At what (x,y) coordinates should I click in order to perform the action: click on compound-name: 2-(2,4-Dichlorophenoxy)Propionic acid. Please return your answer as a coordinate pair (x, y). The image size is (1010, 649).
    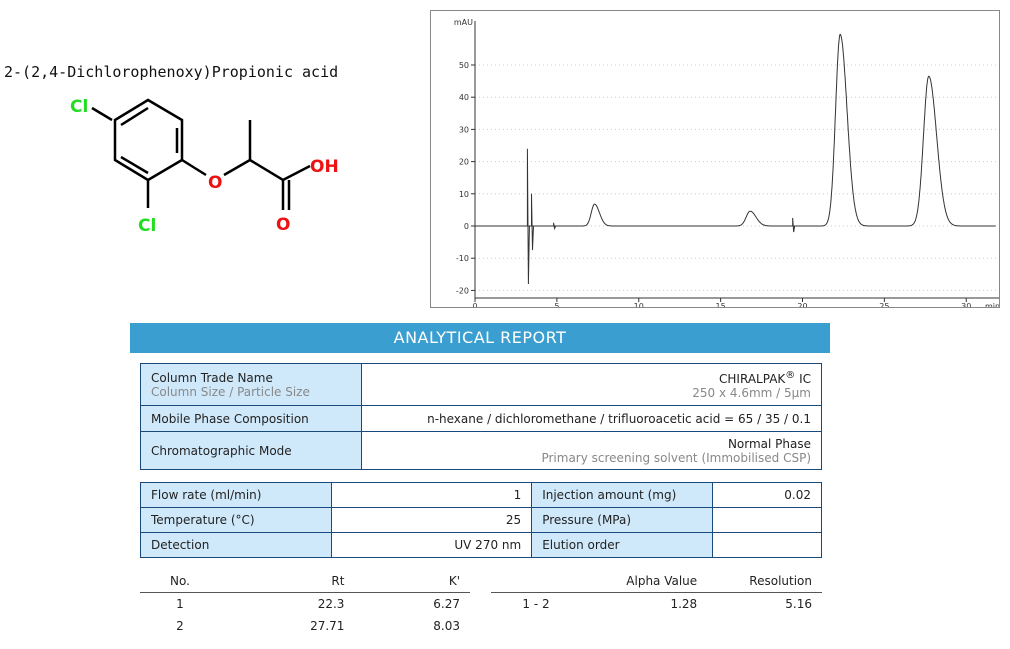
    Looking at the image, I should click on (171, 72).